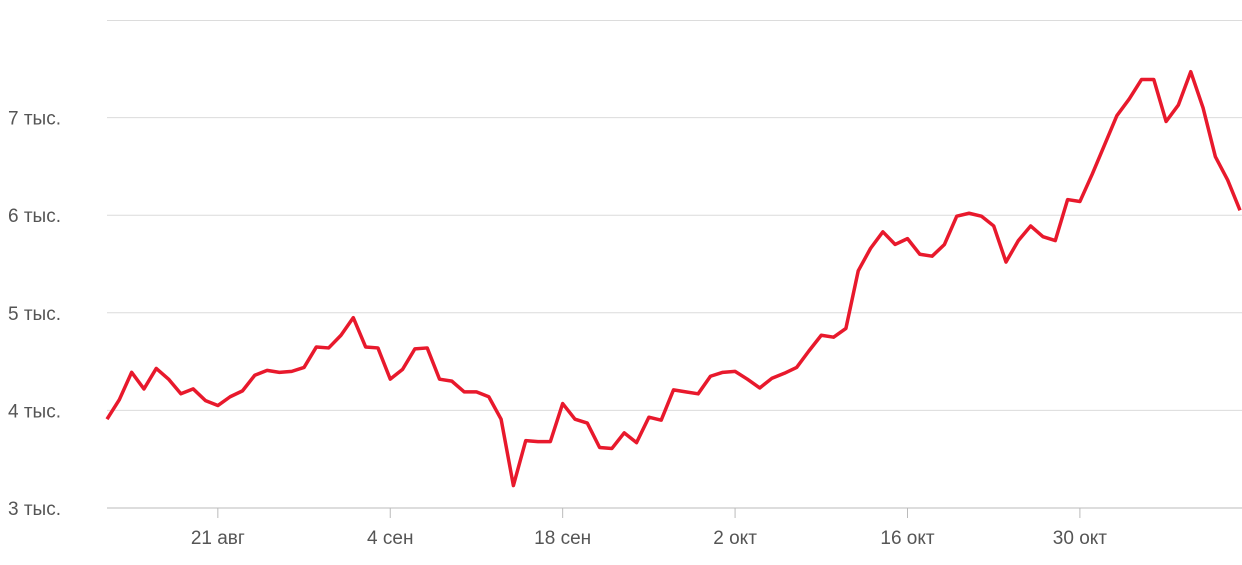  I want to click on y-tick-label: 5 тыс., so click(34, 314).